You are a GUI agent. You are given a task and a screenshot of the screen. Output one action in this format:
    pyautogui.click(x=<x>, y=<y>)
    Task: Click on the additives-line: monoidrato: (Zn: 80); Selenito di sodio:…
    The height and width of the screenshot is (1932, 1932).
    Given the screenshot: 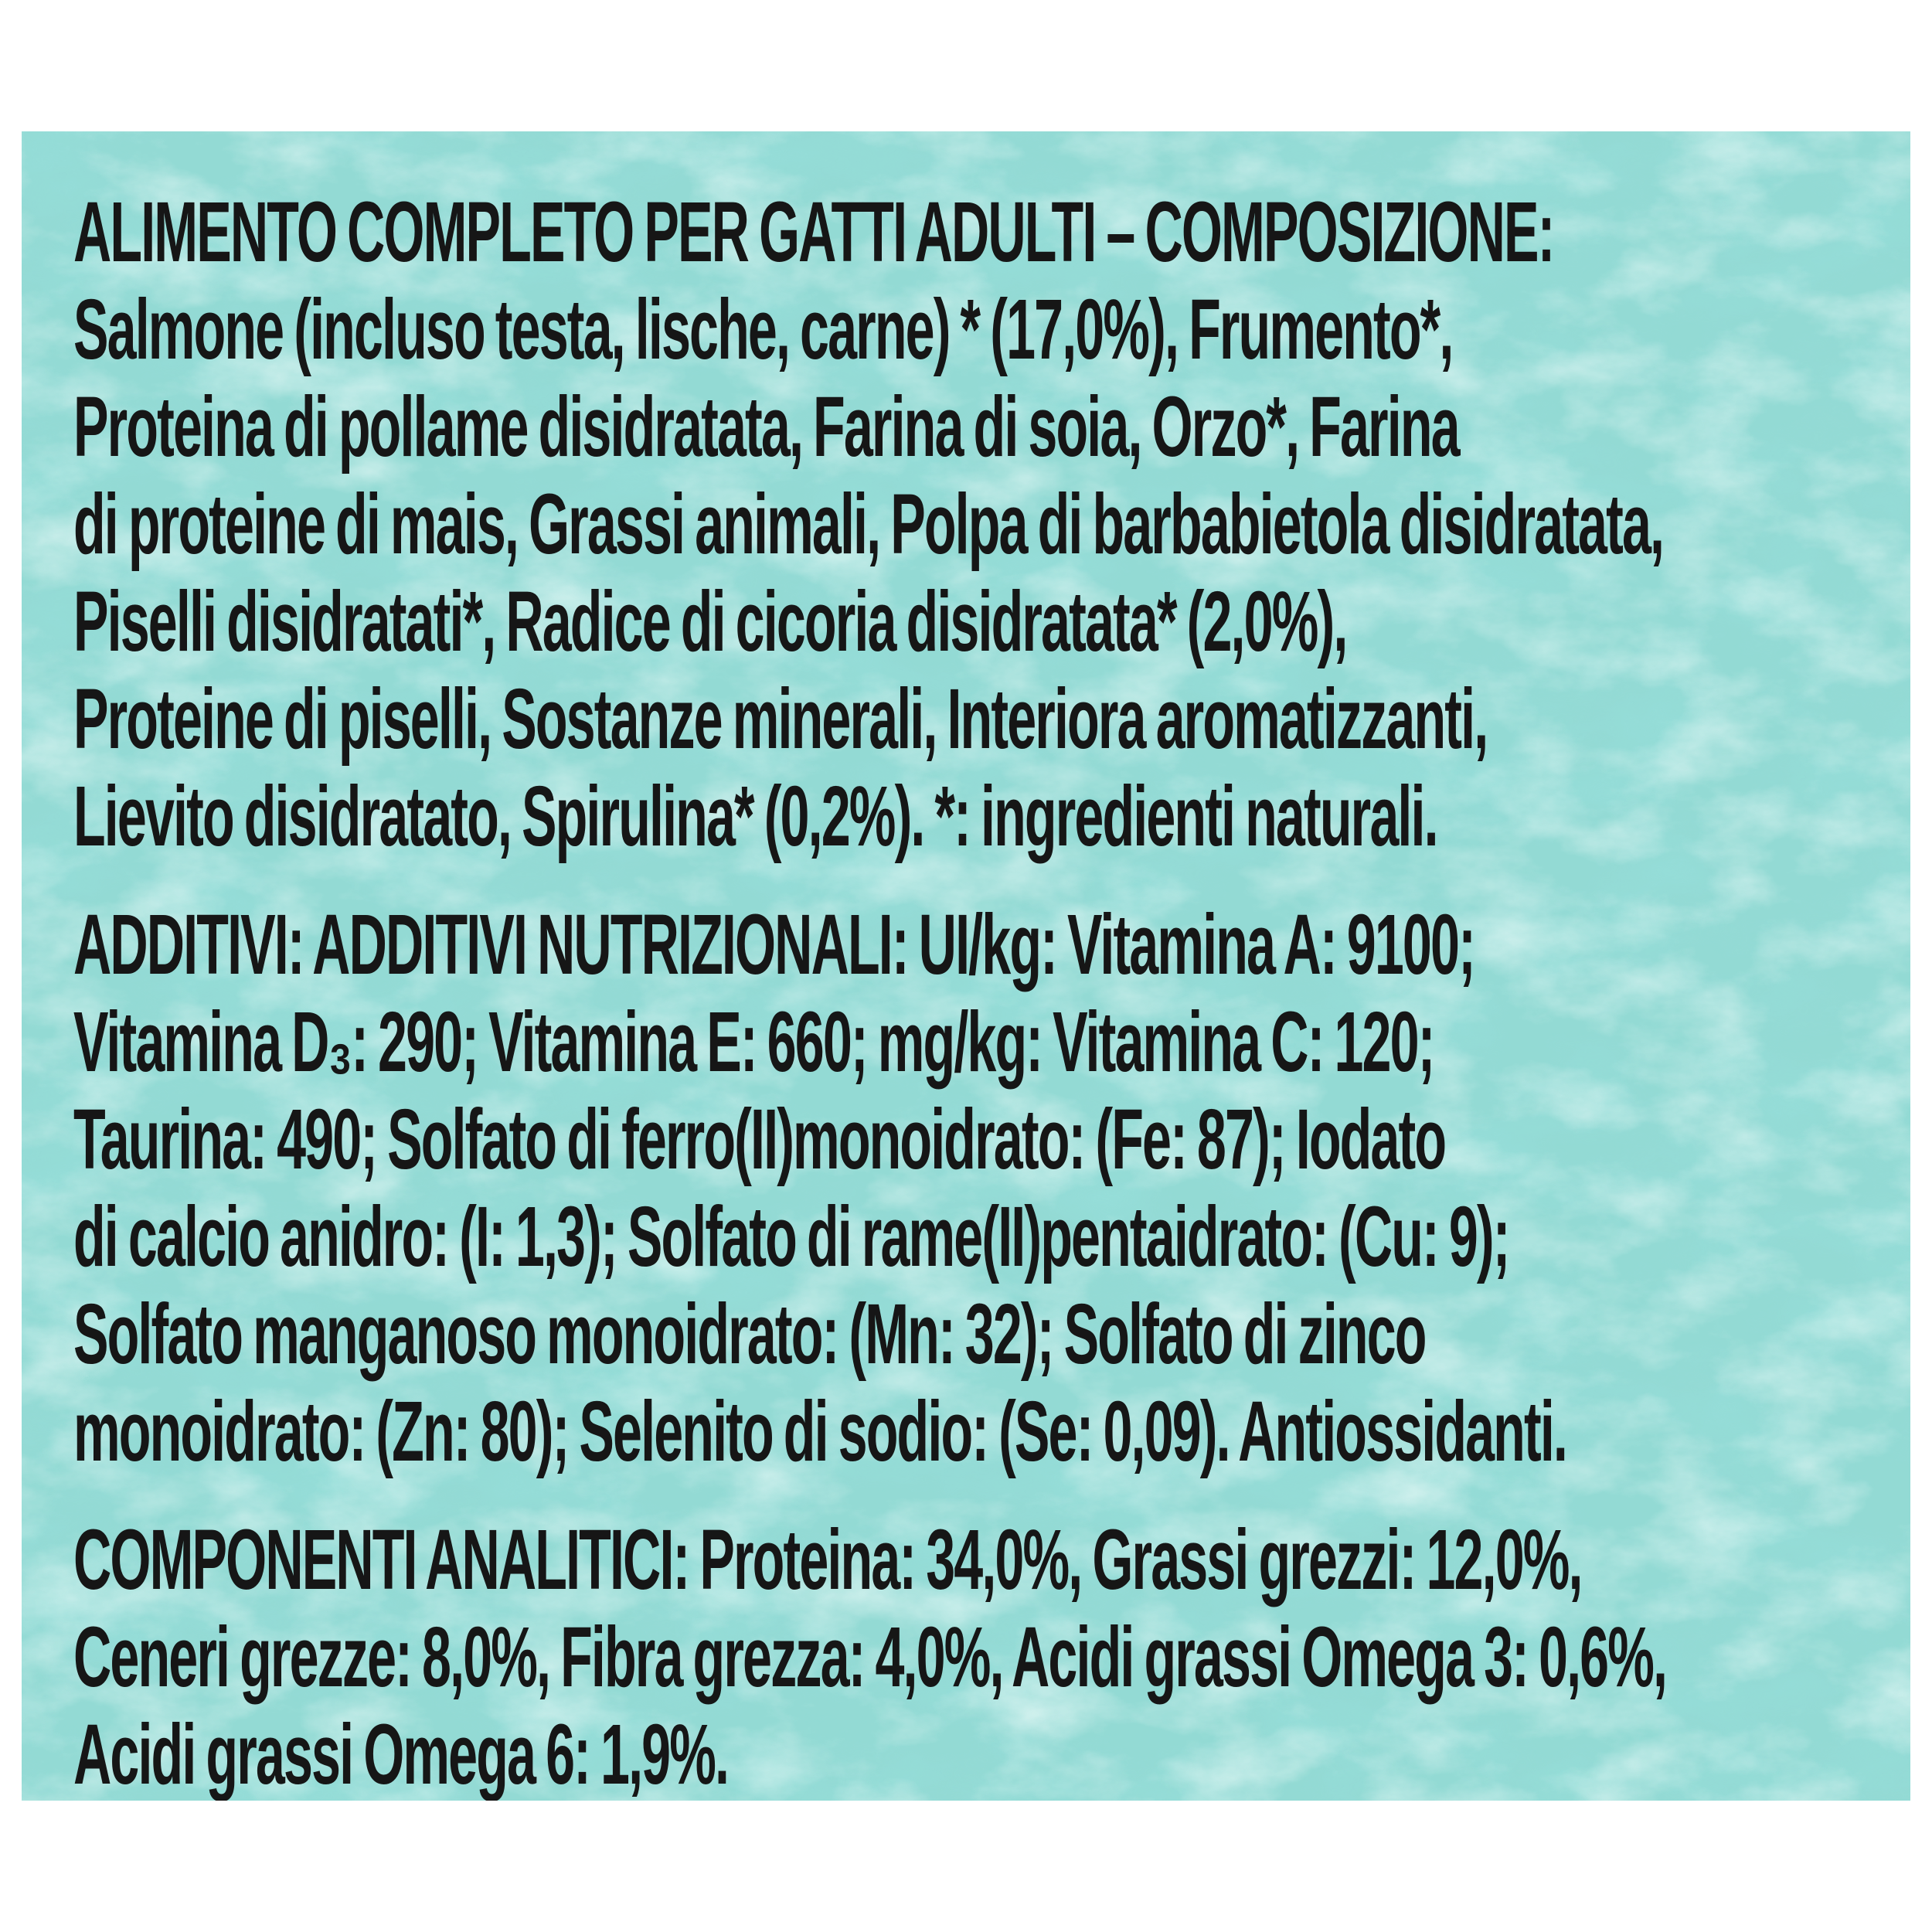 What is the action you would take?
    pyautogui.click(x=821, y=1432)
    